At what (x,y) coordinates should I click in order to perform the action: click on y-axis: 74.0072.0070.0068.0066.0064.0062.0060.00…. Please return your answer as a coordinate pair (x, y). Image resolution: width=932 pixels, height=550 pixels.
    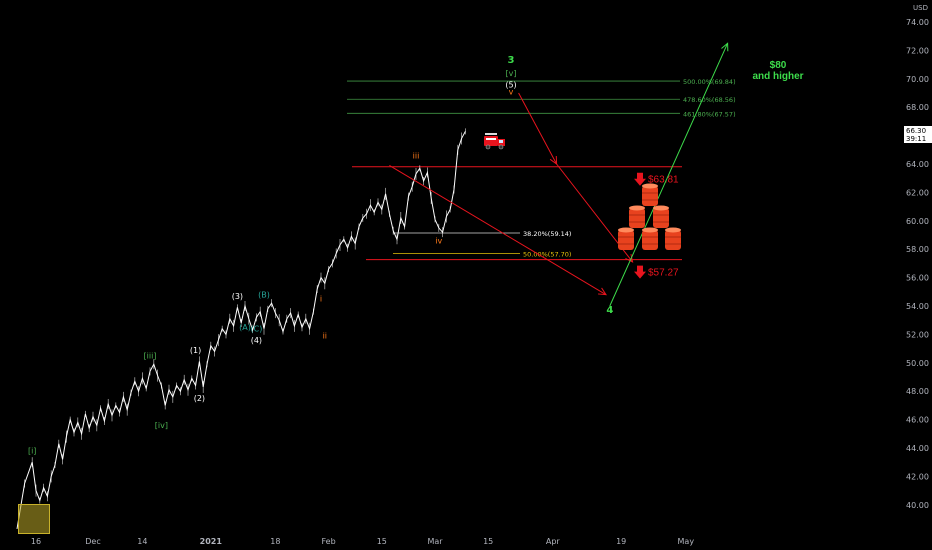
    Looking at the image, I should click on (917, 264).